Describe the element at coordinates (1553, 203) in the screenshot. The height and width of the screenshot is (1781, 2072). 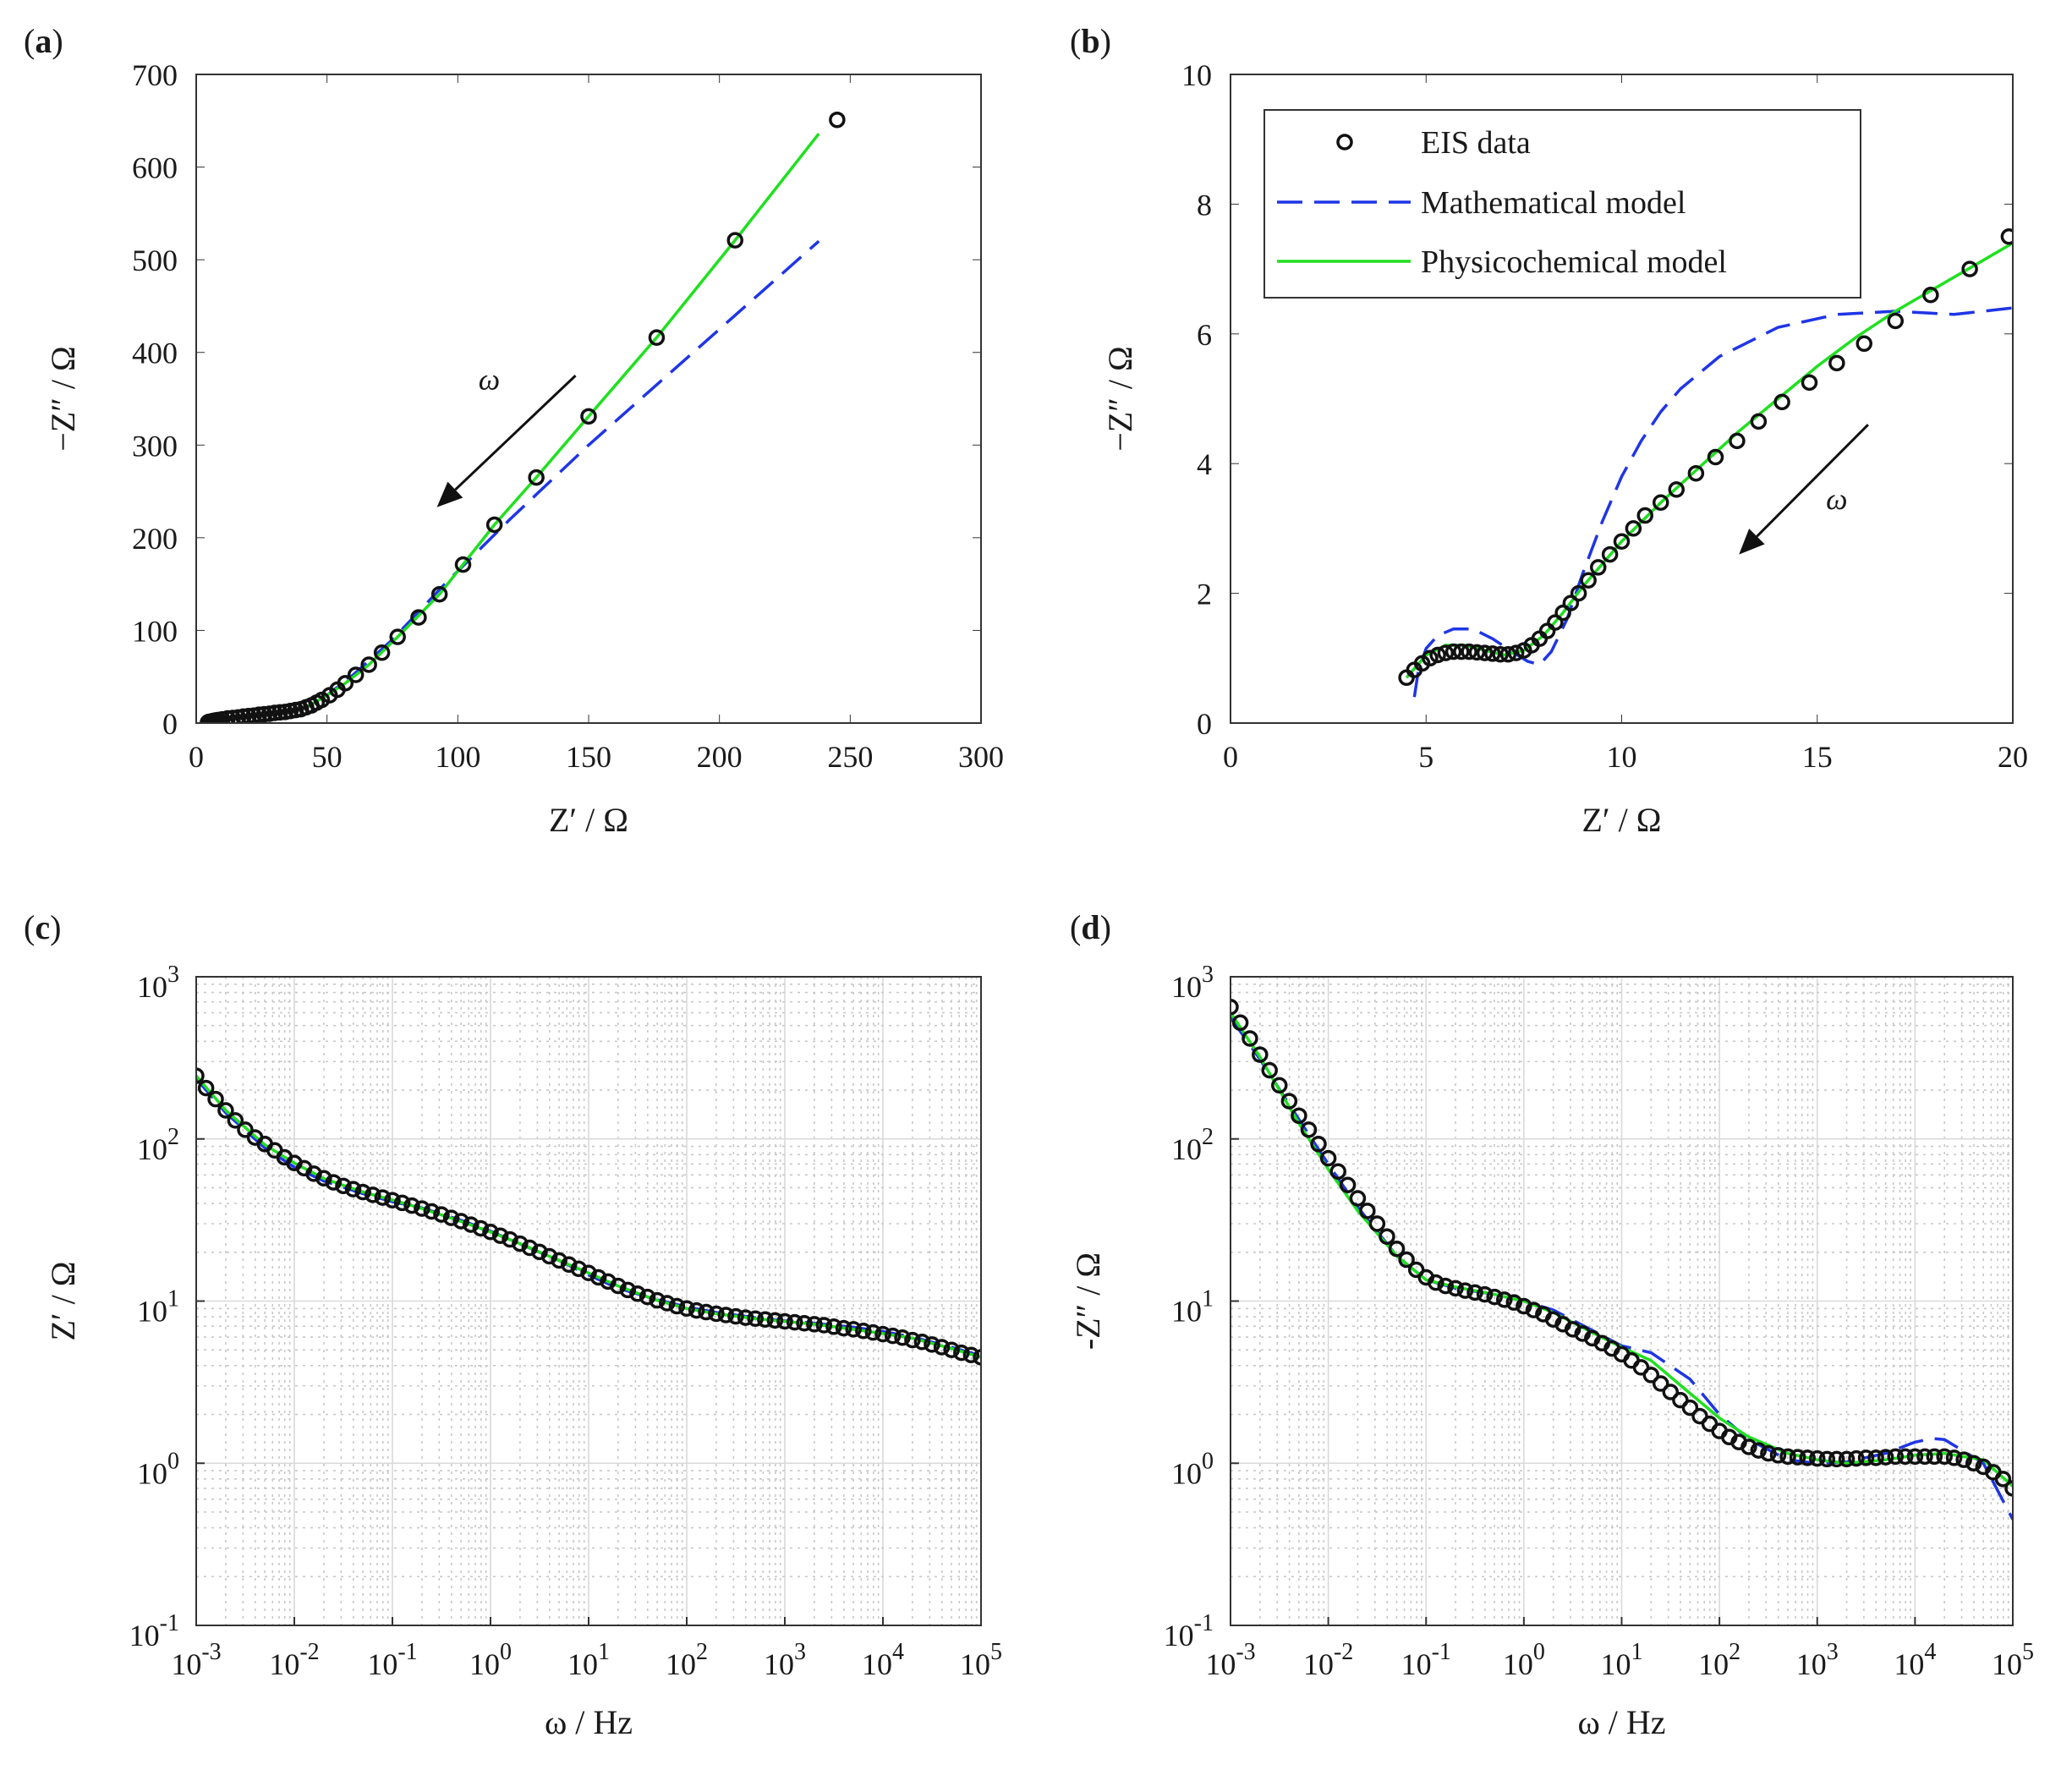
I see `legend-math-label: Mathematical model` at that location.